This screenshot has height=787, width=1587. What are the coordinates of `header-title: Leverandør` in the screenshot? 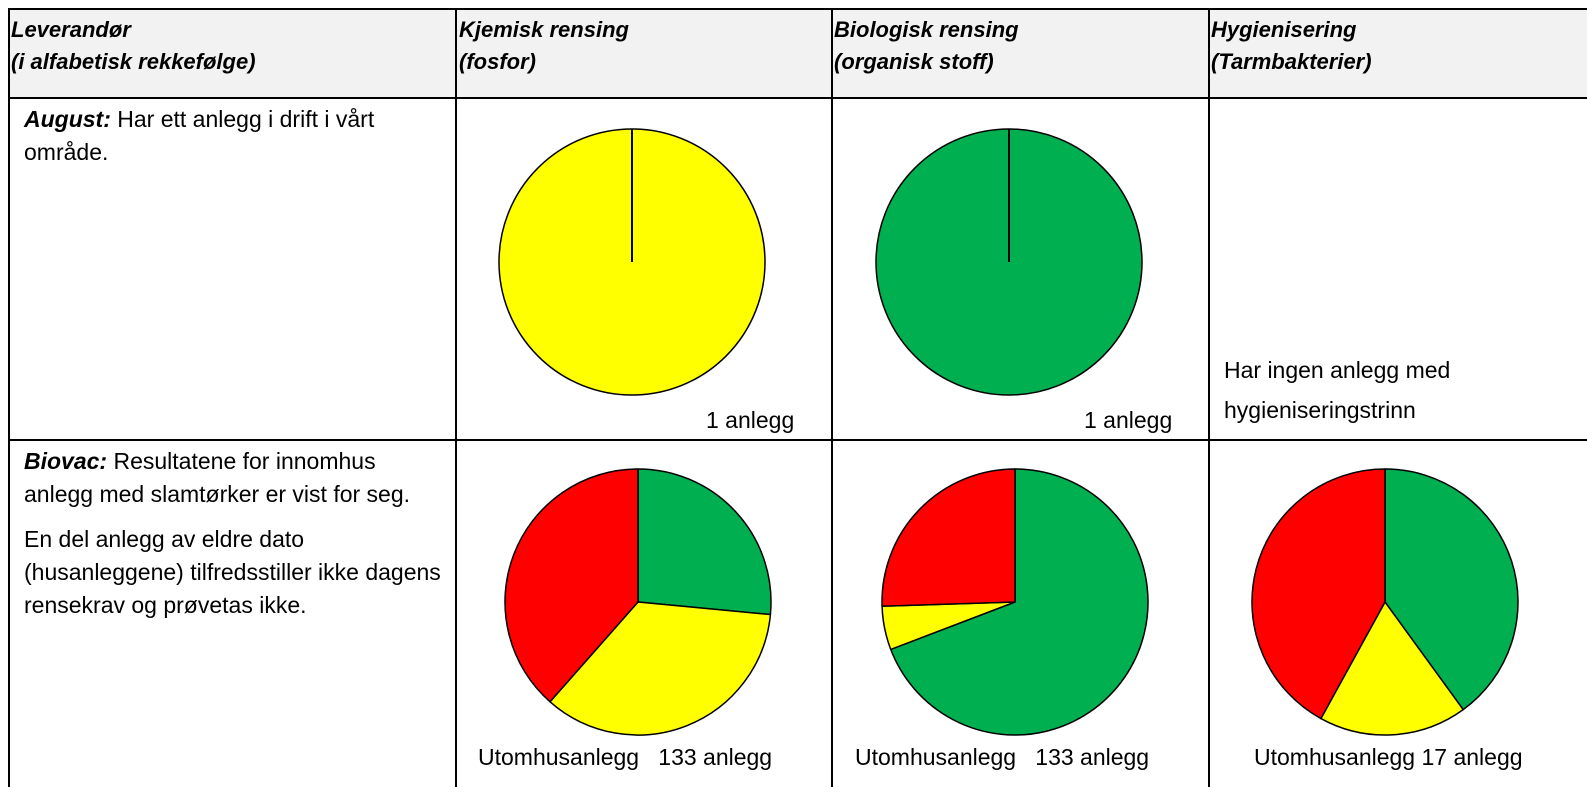 It's located at (71, 29).